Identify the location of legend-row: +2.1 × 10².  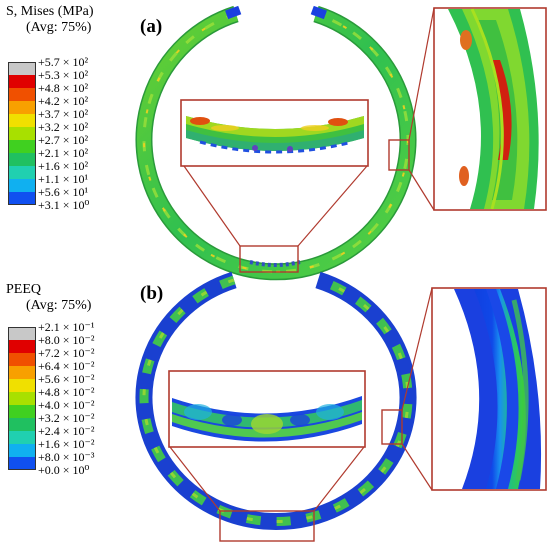
(79, 156).